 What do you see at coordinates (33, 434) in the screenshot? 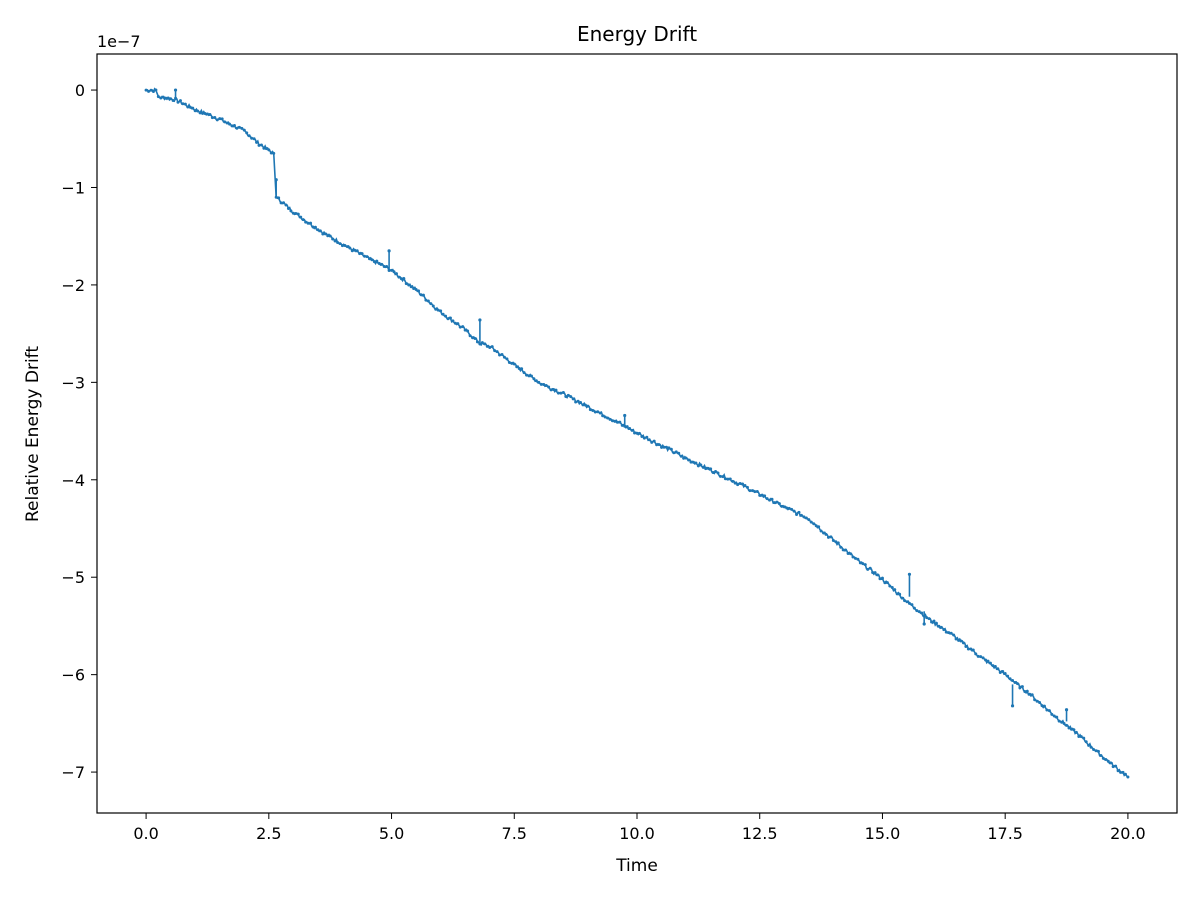
I see `y-axis-label: Relative Energy Drift` at bounding box center [33, 434].